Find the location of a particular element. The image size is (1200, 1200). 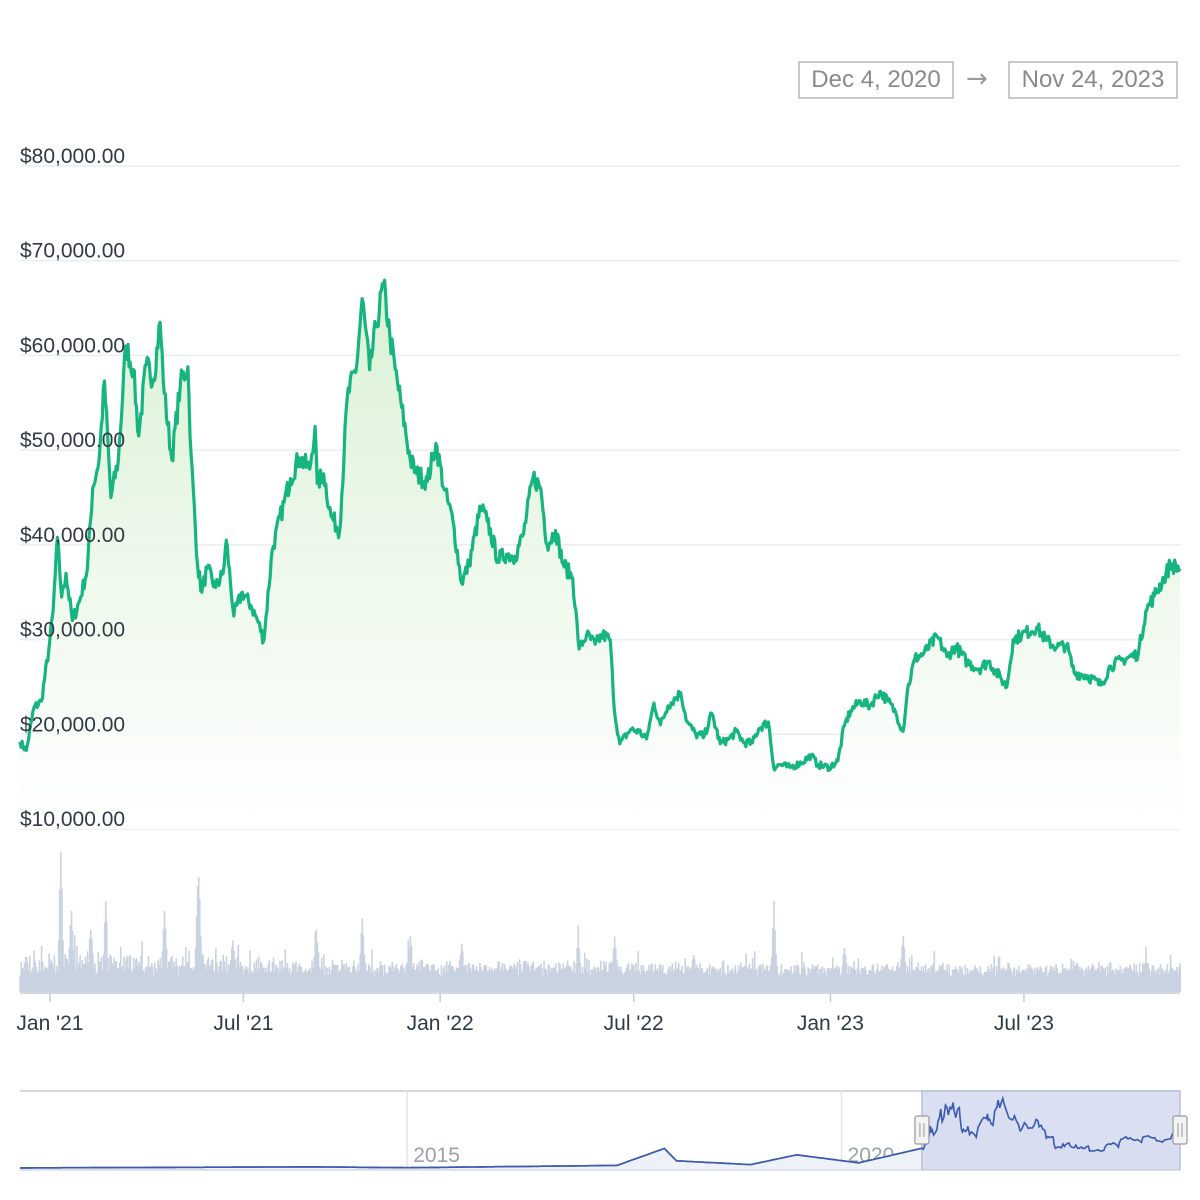

range-from-input: Dec 4, 2020 is located at coordinates (876, 80).